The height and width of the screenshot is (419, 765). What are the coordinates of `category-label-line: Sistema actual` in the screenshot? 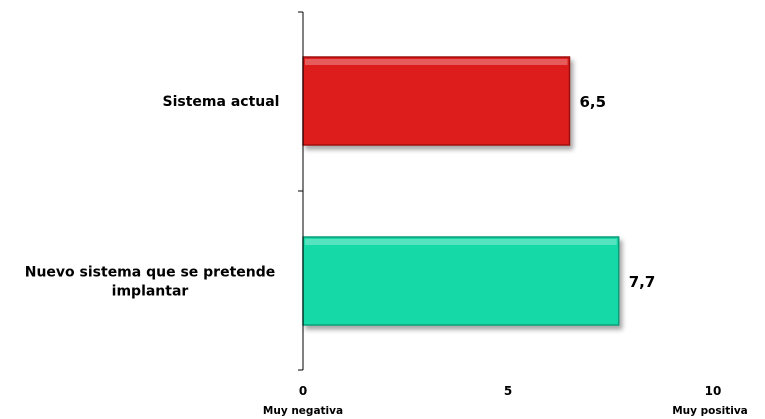 It's located at (221, 102).